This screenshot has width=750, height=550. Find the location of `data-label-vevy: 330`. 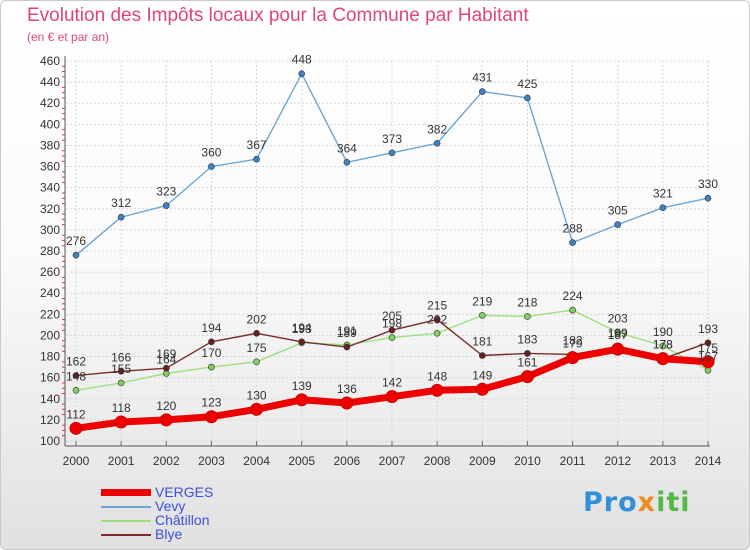

data-label-vevy: 330 is located at coordinates (708, 184).